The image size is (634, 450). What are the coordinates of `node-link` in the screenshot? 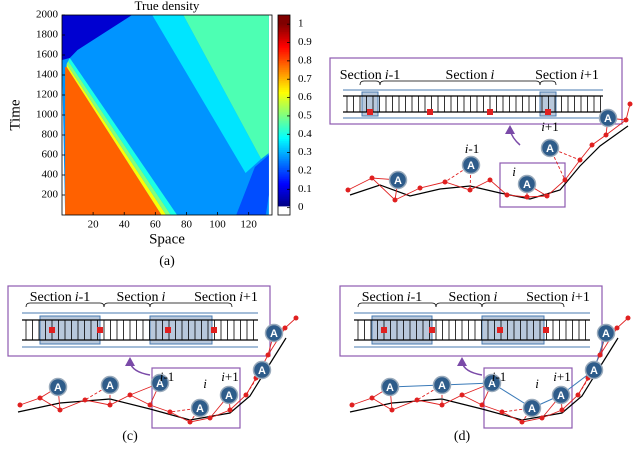 It's located at (470, 177).